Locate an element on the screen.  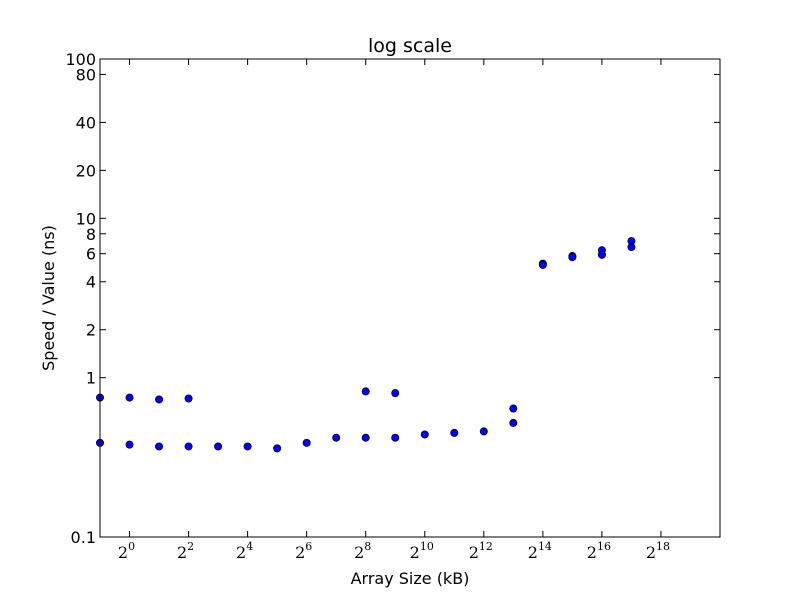
x-tick-label-2: 24 is located at coordinates (244, 551).